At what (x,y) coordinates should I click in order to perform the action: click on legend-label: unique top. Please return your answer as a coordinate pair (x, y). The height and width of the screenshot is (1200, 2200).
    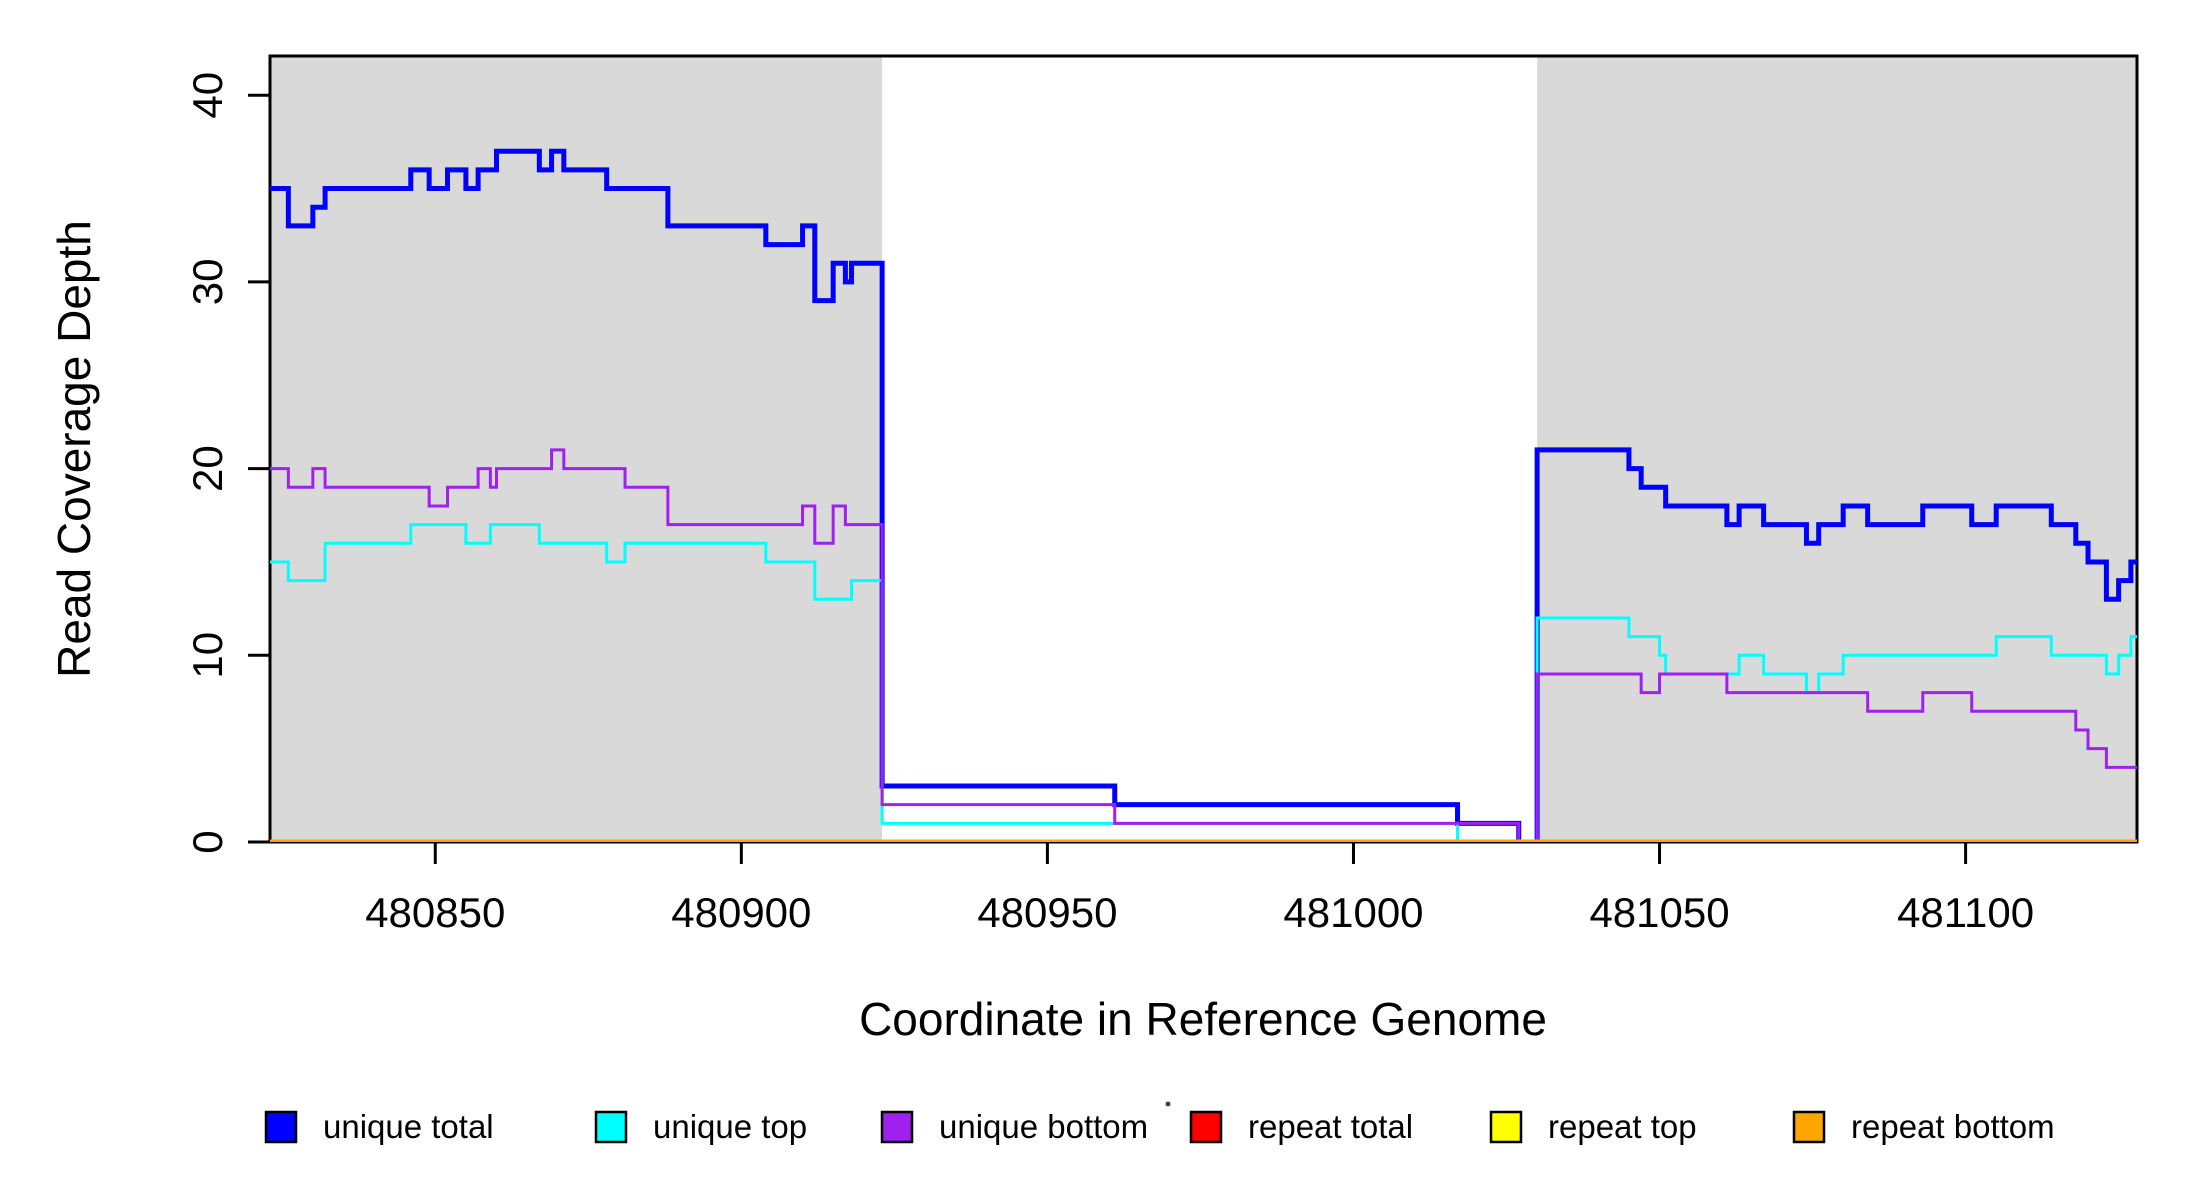
    Looking at the image, I should click on (730, 1126).